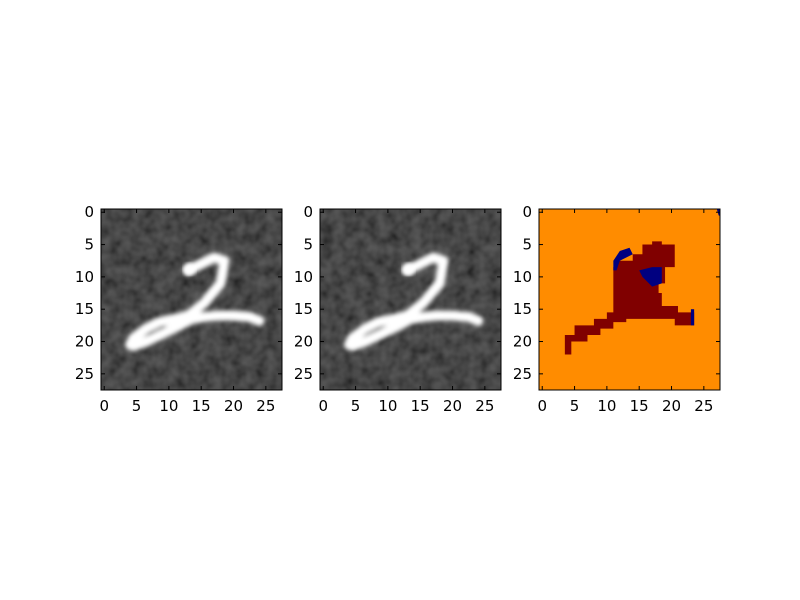 This screenshot has height=600, width=800. Describe the element at coordinates (631, 299) in the screenshot. I see `segmentation-map` at that location.